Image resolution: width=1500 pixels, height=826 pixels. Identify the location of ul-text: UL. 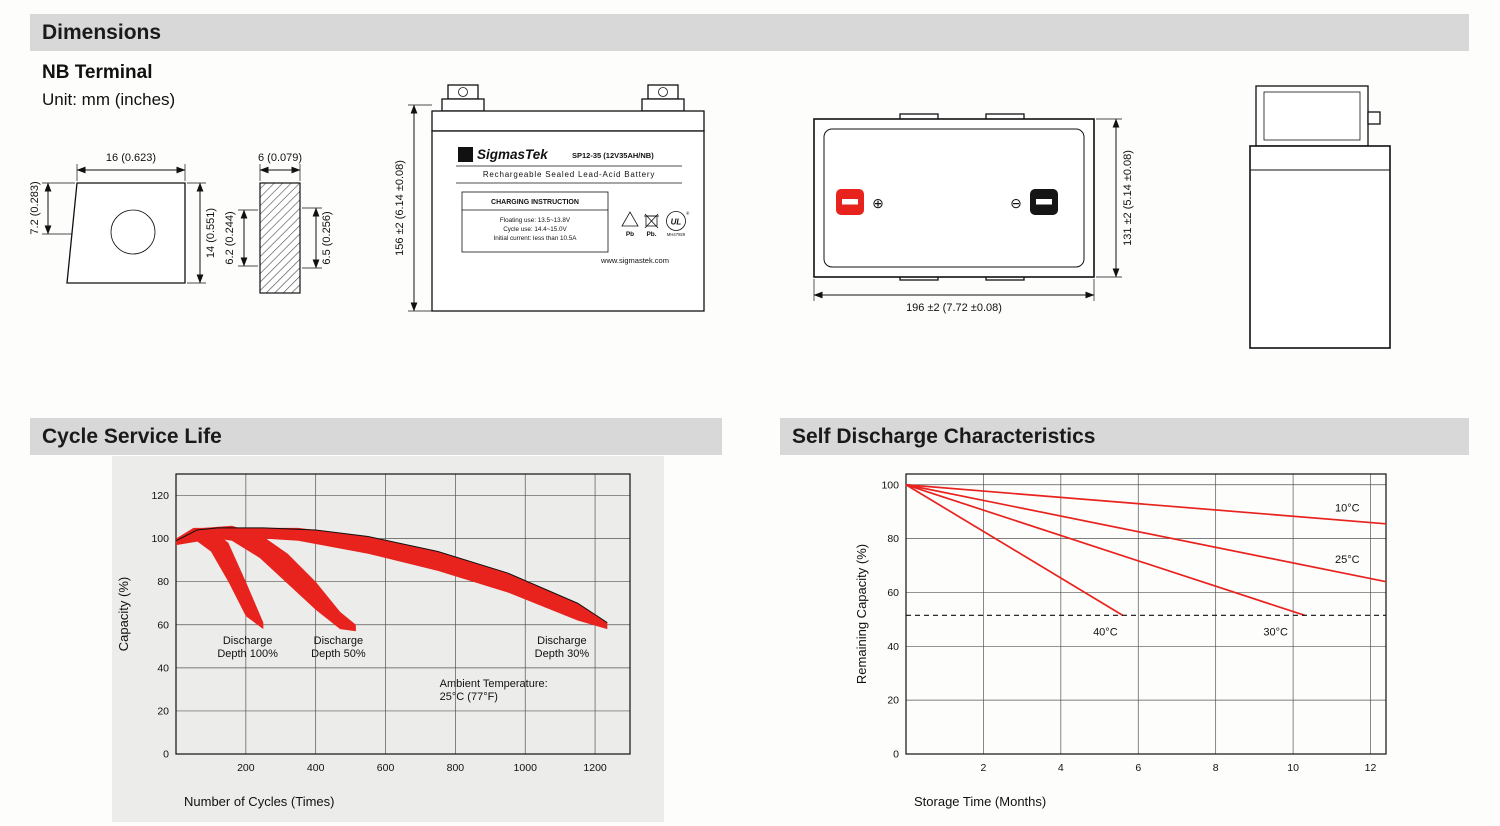
(676, 222).